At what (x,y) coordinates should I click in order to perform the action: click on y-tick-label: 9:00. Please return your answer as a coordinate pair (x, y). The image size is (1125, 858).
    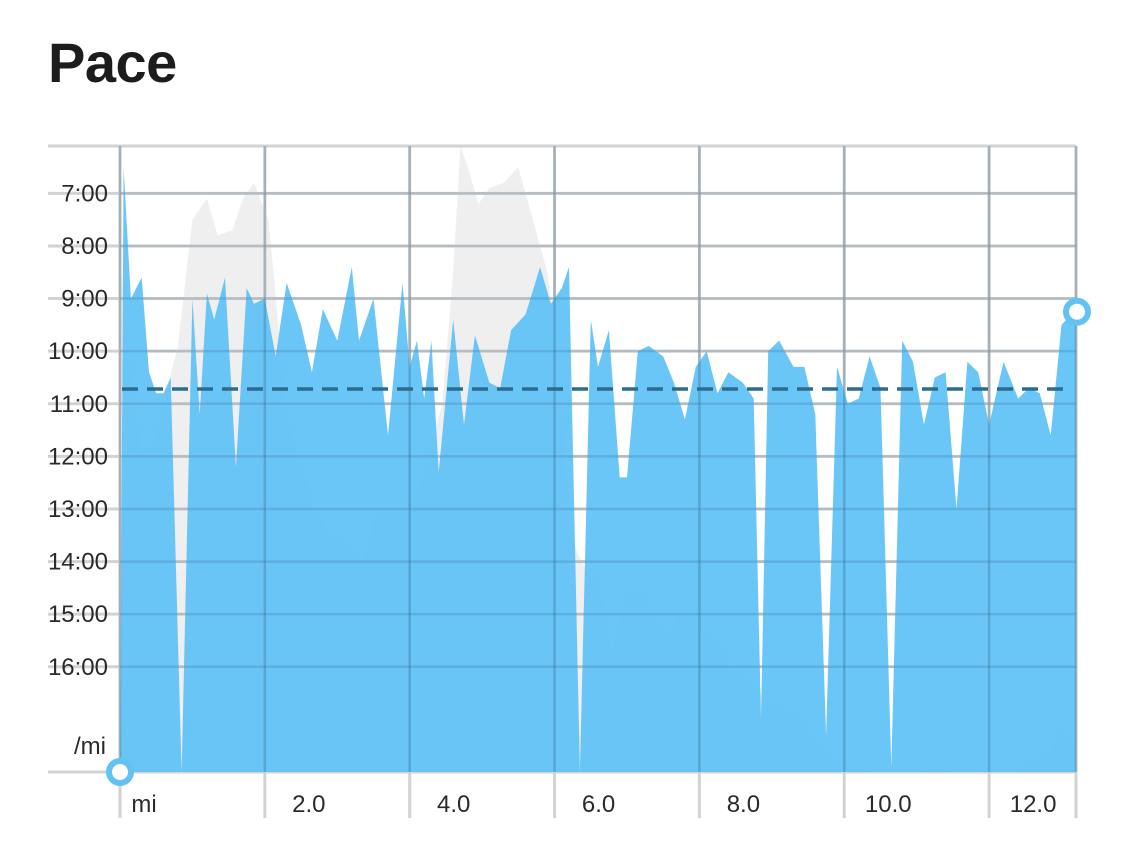
    Looking at the image, I should click on (84, 299).